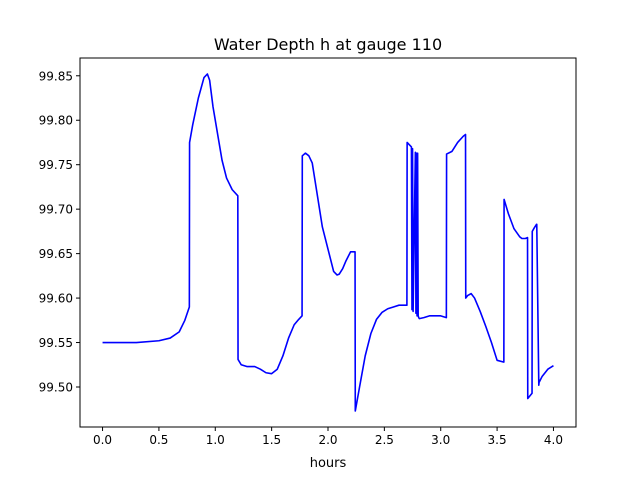 Image resolution: width=640 pixels, height=484 pixels. I want to click on y-tick-label: 99.80, so click(56, 121).